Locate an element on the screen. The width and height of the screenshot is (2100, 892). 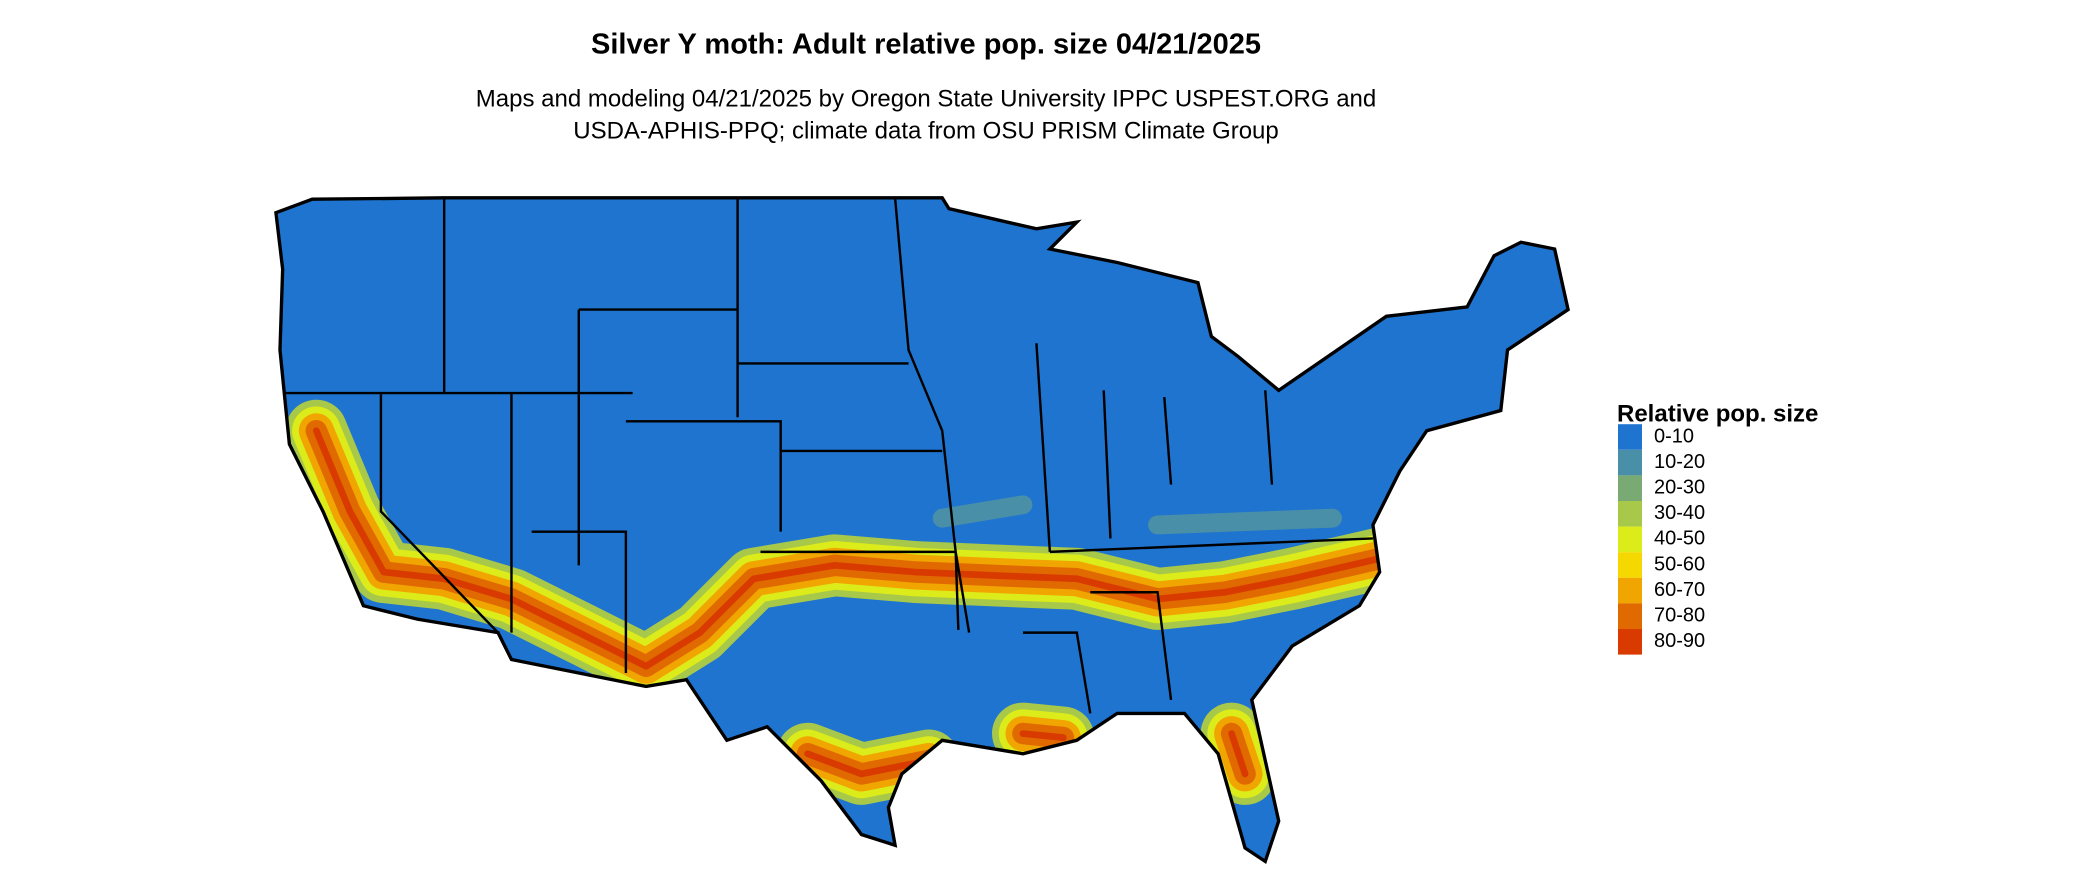
legend-label: 0-10 is located at coordinates (1674, 436).